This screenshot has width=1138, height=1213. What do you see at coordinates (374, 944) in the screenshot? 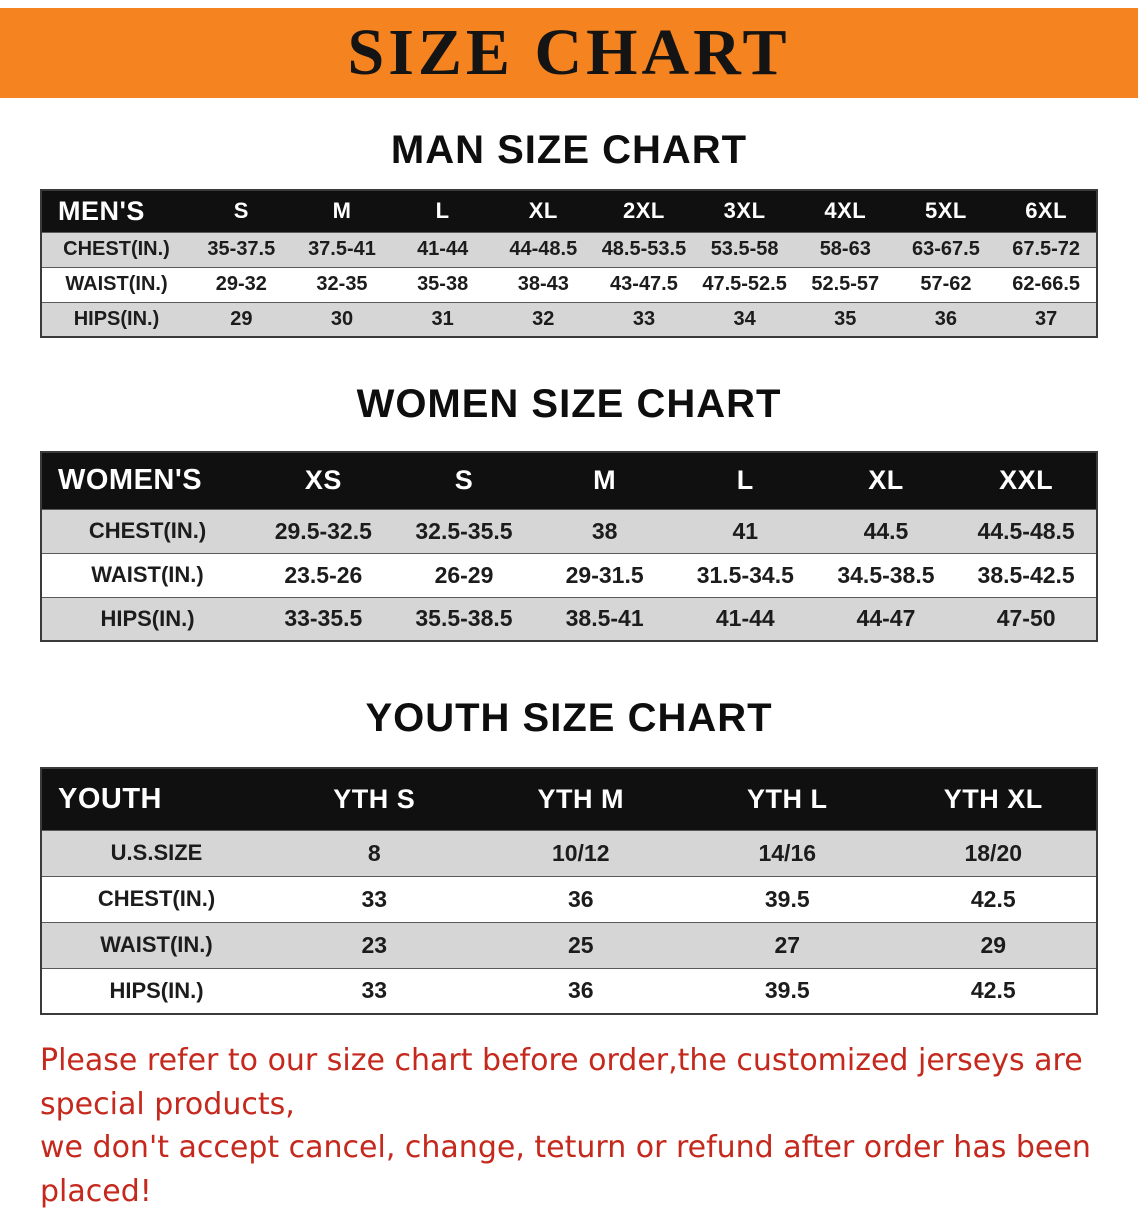
I see `size-value-cell: 23` at bounding box center [374, 944].